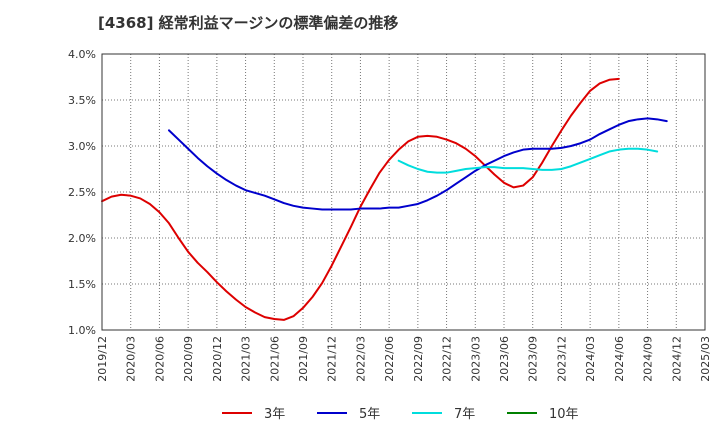 This screenshot has width=720, height=440. I want to click on x-tick-label: 2021/06, so click(274, 359).